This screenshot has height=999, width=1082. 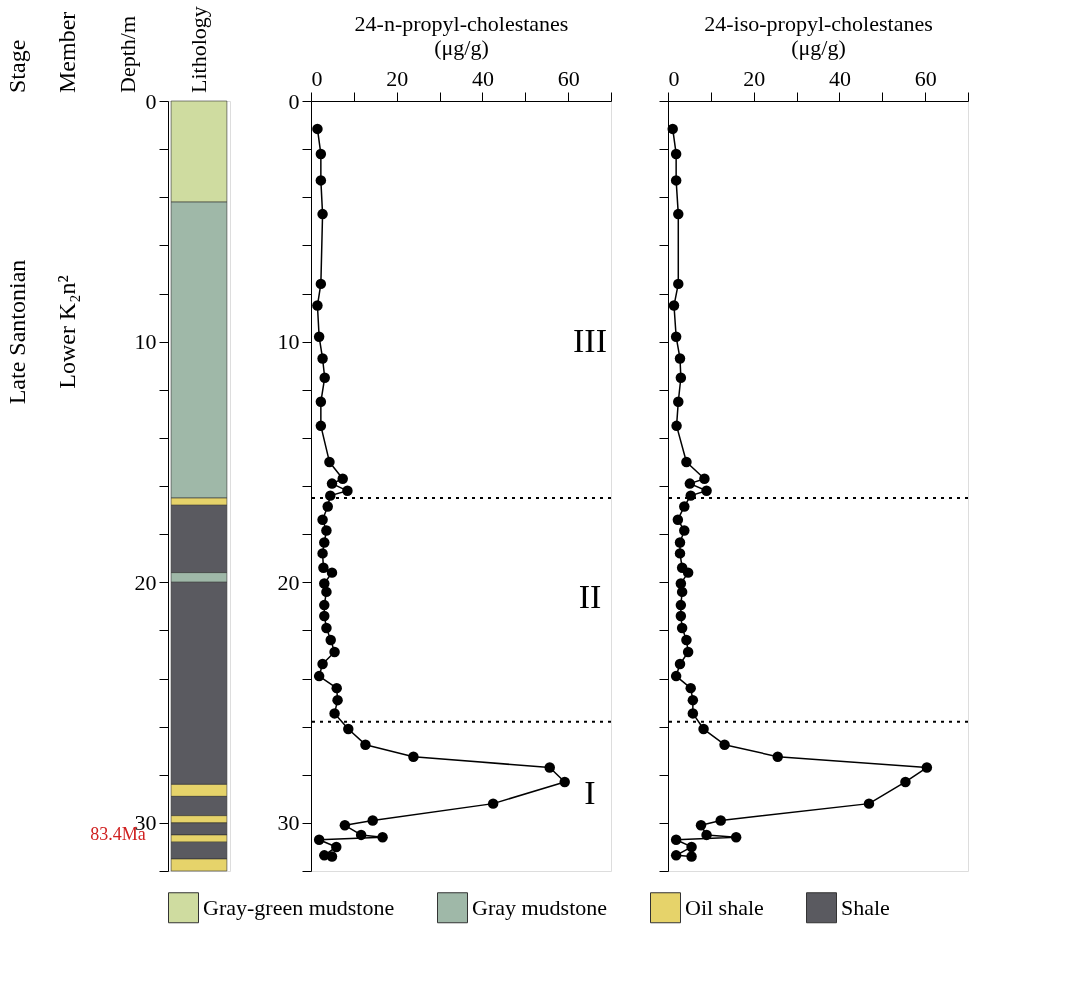 What do you see at coordinates (540, 907) in the screenshot?
I see `legend-label: Gray mudstone` at bounding box center [540, 907].